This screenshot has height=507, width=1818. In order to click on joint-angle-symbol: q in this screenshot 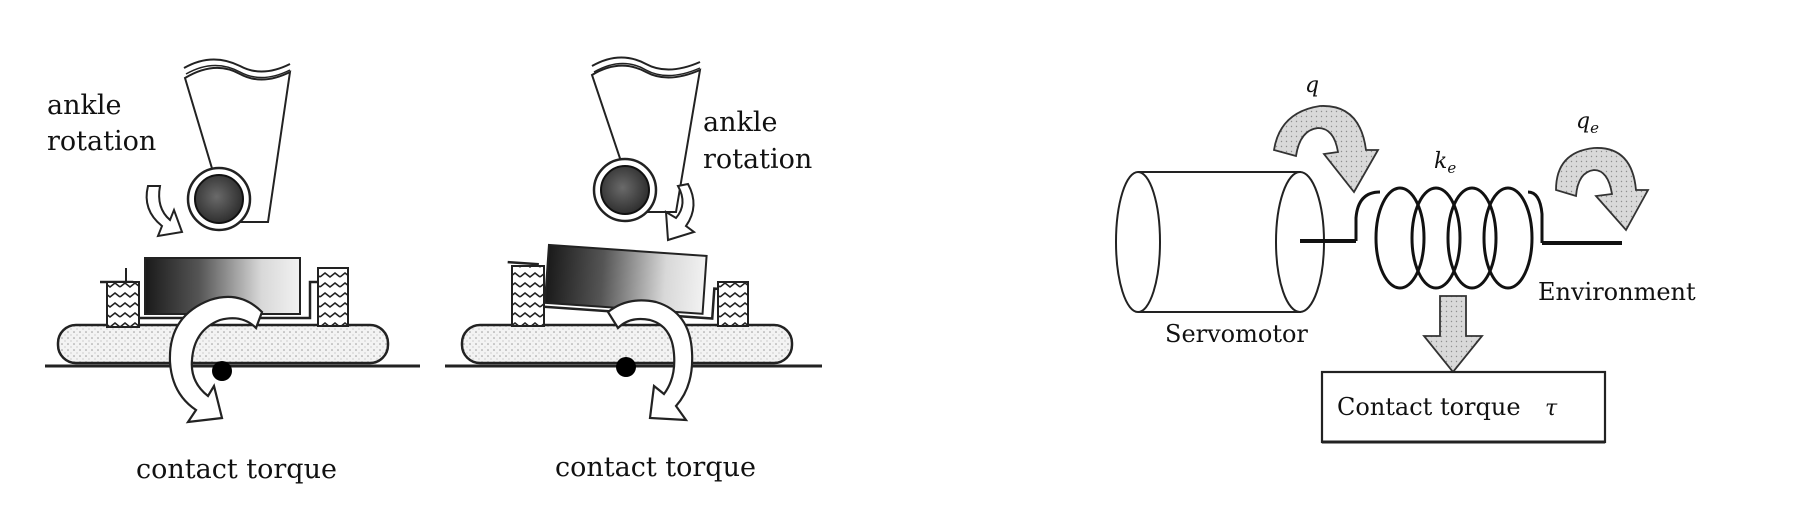, I will do `click(1312, 85)`.